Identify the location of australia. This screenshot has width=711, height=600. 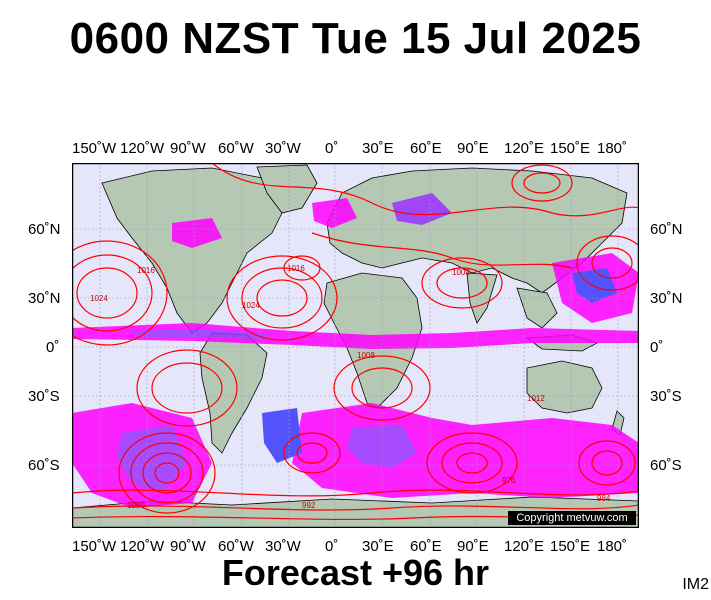
(564, 387).